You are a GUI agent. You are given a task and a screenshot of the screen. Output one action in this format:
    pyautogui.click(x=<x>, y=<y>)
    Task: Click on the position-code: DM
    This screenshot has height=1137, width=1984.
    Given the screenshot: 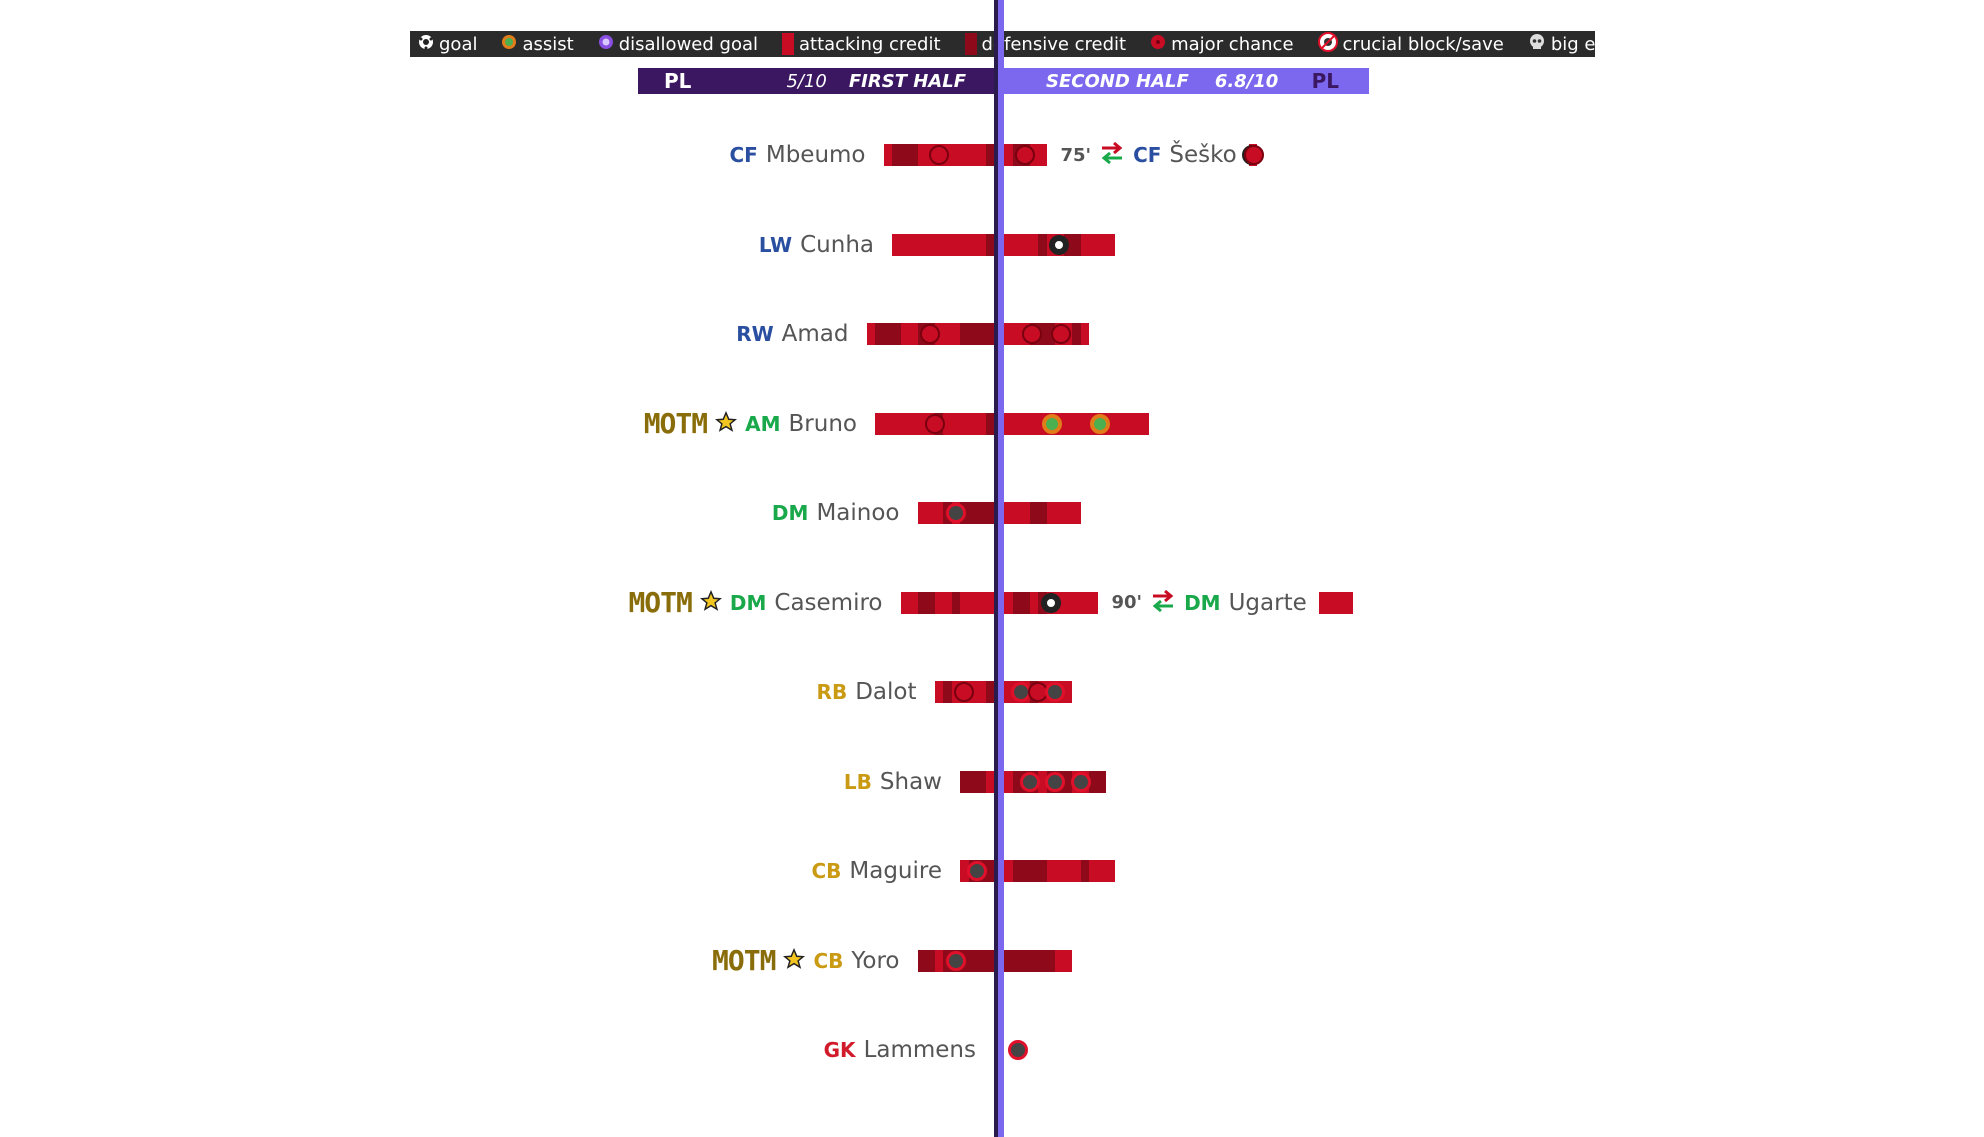 What is the action you would take?
    pyautogui.click(x=790, y=513)
    